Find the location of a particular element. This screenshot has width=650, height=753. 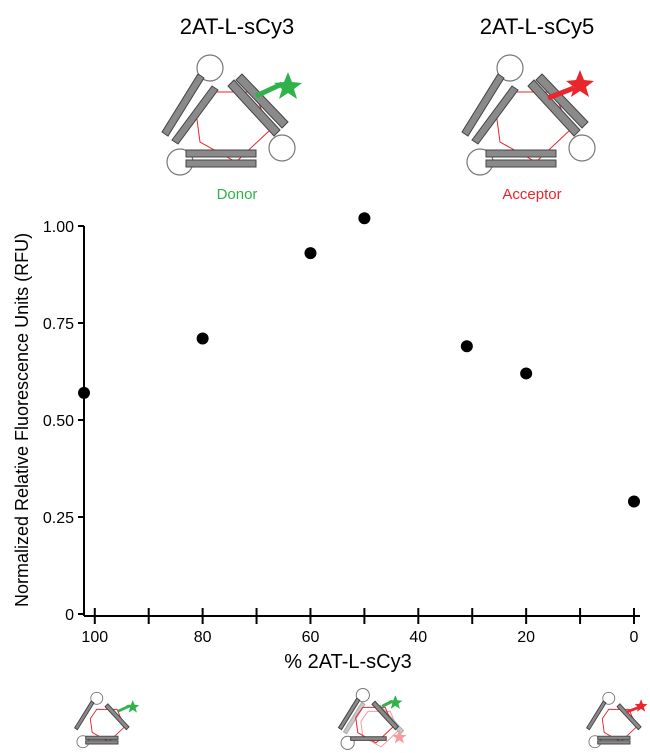

y-tick-label: 0.25 is located at coordinates (58, 518).